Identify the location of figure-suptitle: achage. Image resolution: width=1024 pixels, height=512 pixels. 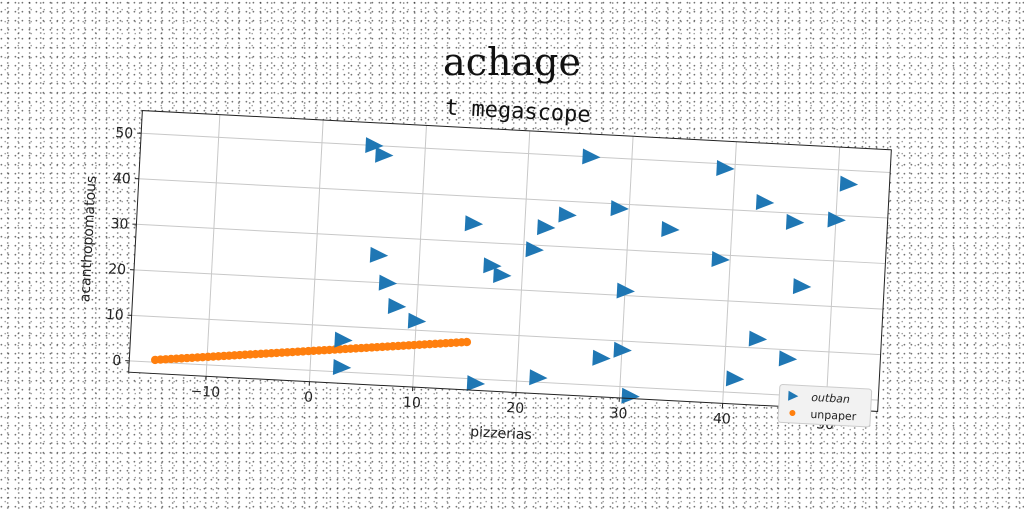
(512, 62).